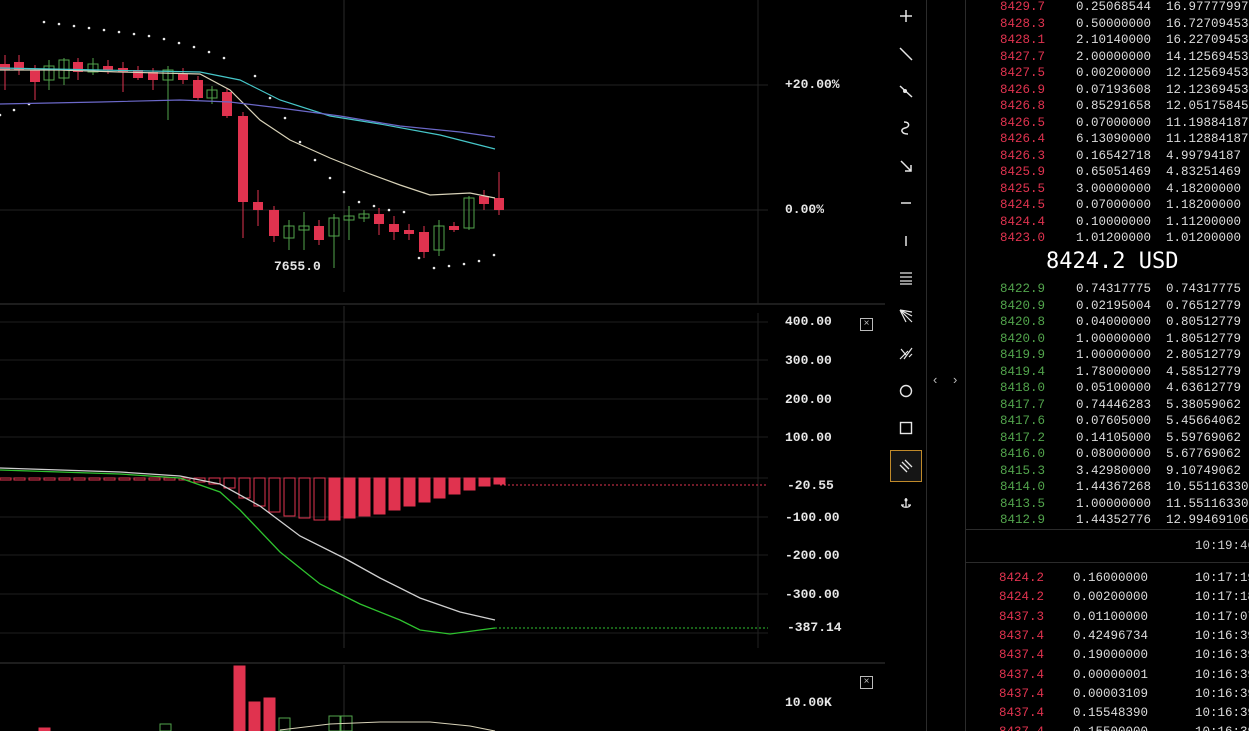  What do you see at coordinates (1023, 289) in the screenshot?
I see `price-cell: 8422.9` at bounding box center [1023, 289].